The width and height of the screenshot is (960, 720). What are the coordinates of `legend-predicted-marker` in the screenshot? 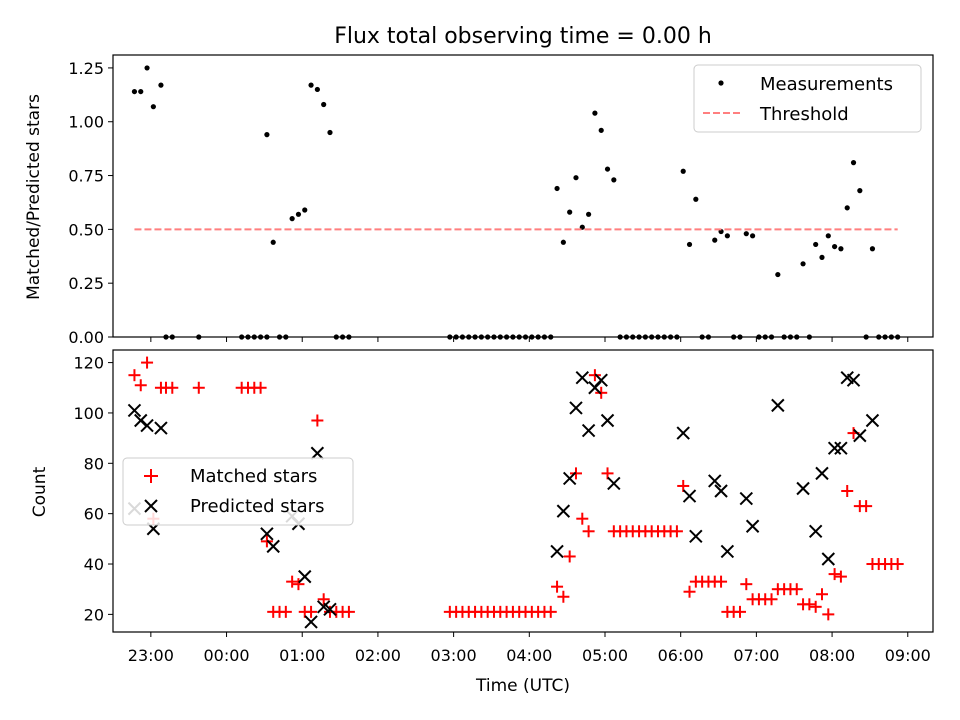 It's located at (151, 506).